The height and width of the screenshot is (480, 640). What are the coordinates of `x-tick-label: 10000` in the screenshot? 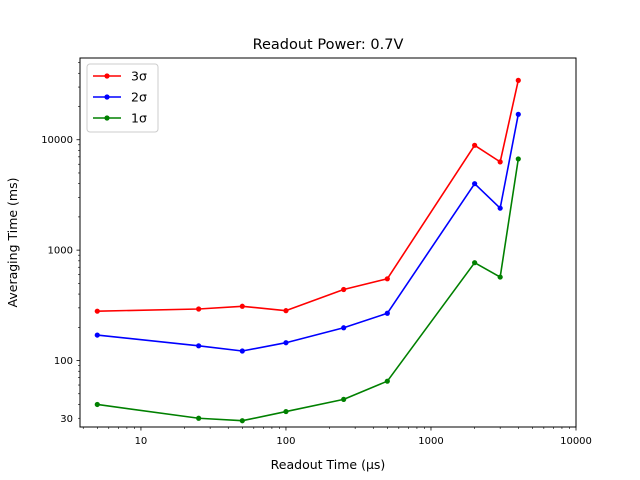 It's located at (576, 441).